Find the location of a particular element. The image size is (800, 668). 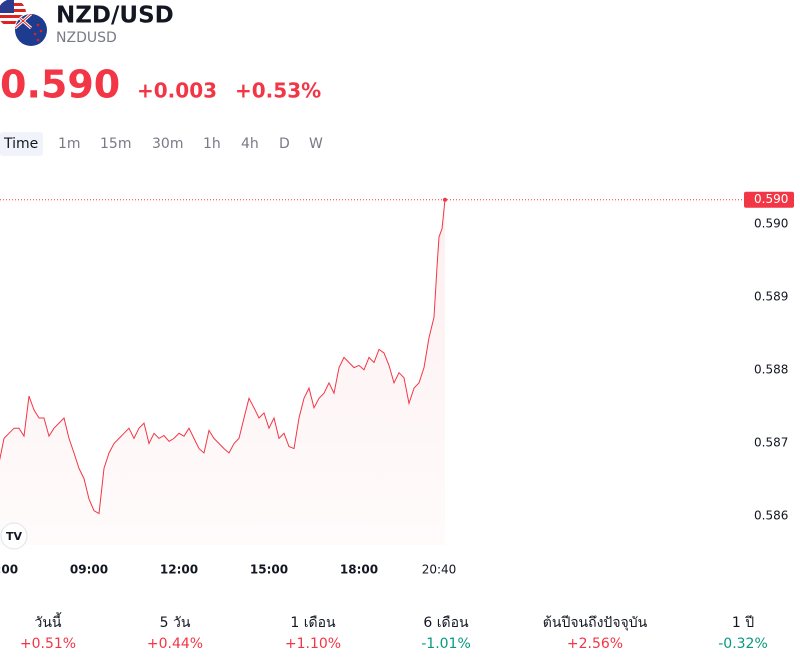

ticker: NZDUSD is located at coordinates (86, 38).